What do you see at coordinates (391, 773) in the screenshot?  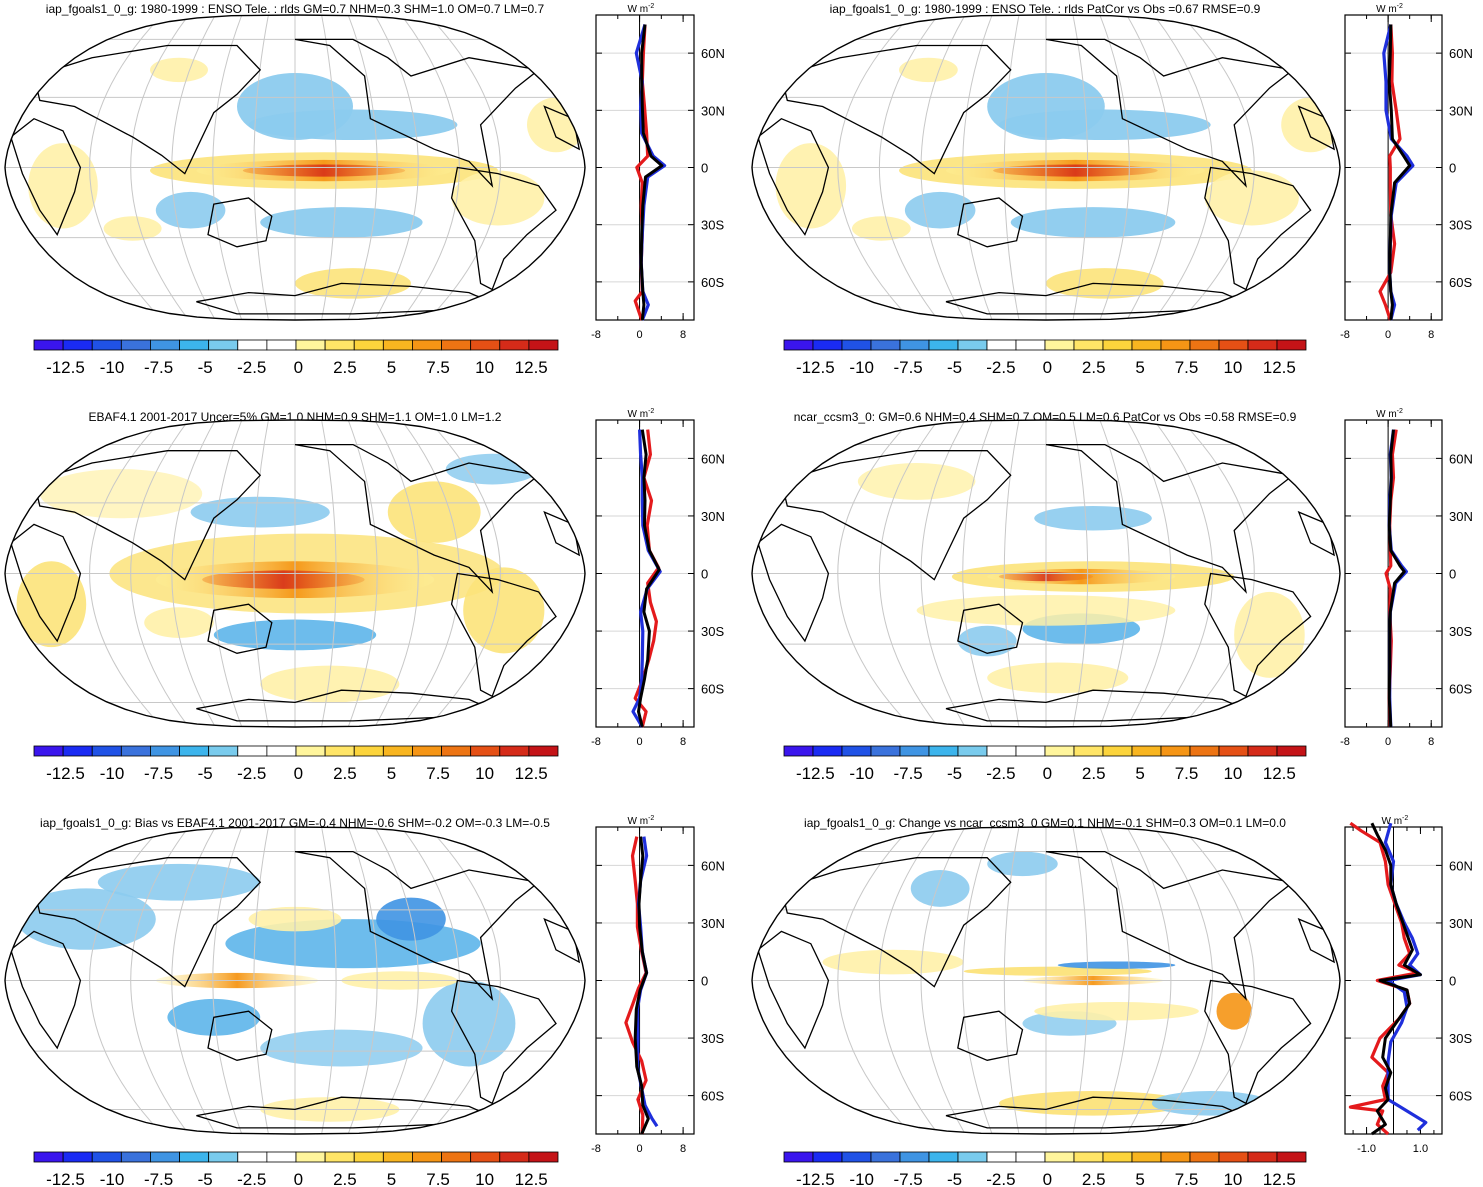 I see `colorbar-label: 5` at bounding box center [391, 773].